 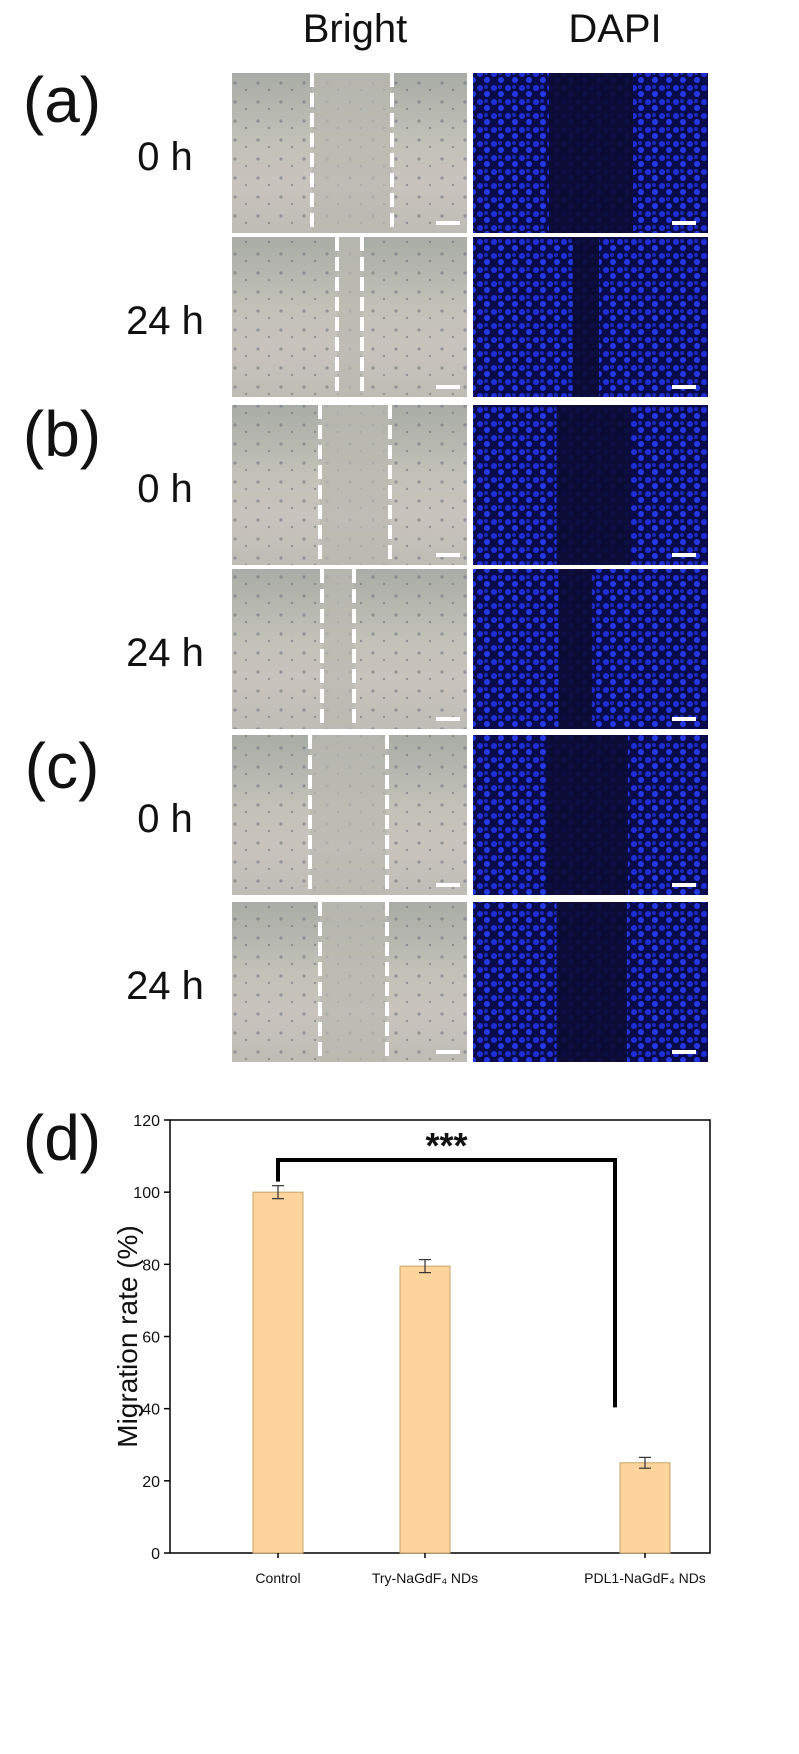 I want to click on significance-label: ***, so click(x=446, y=1145).